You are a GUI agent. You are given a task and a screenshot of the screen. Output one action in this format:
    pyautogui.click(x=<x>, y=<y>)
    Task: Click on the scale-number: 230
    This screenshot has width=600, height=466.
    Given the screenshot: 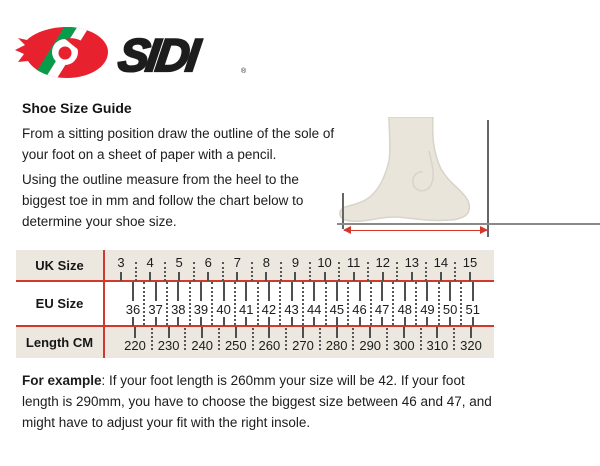 What is the action you would take?
    pyautogui.click(x=168, y=345)
    